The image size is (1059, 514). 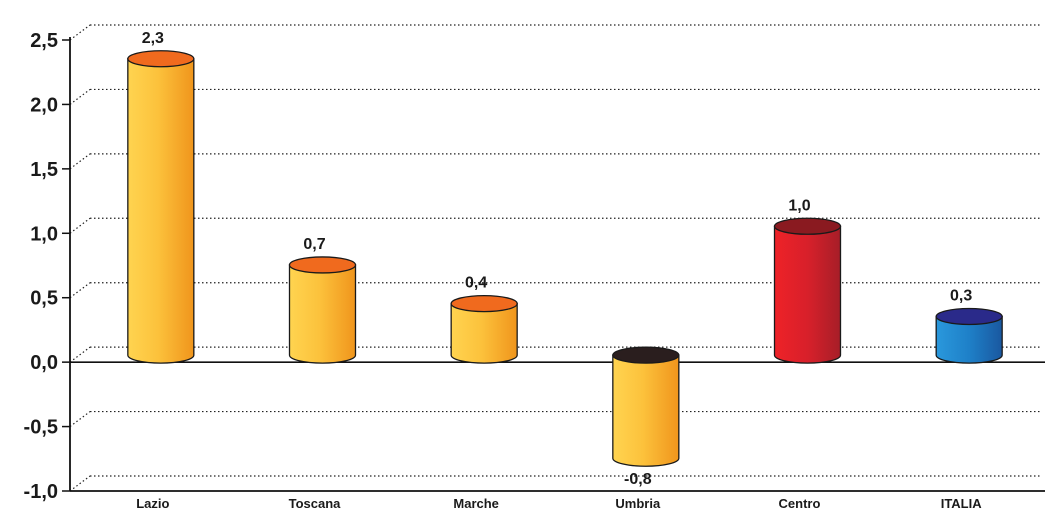 What do you see at coordinates (314, 244) in the screenshot?
I see `value-label: 0,7` at bounding box center [314, 244].